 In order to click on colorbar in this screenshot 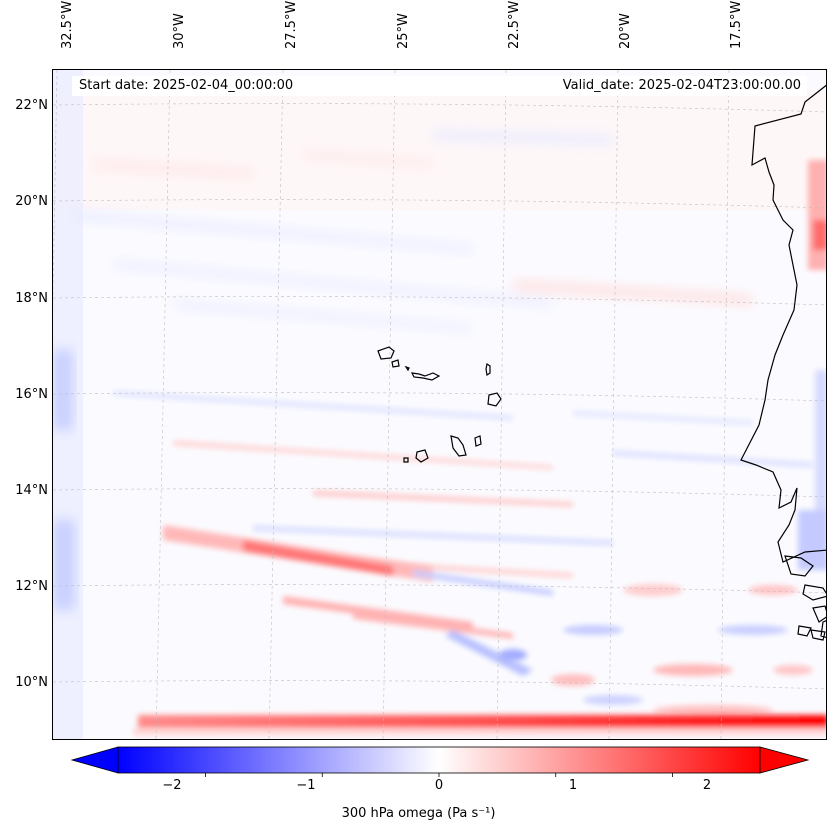, I will do `click(440, 761)`.